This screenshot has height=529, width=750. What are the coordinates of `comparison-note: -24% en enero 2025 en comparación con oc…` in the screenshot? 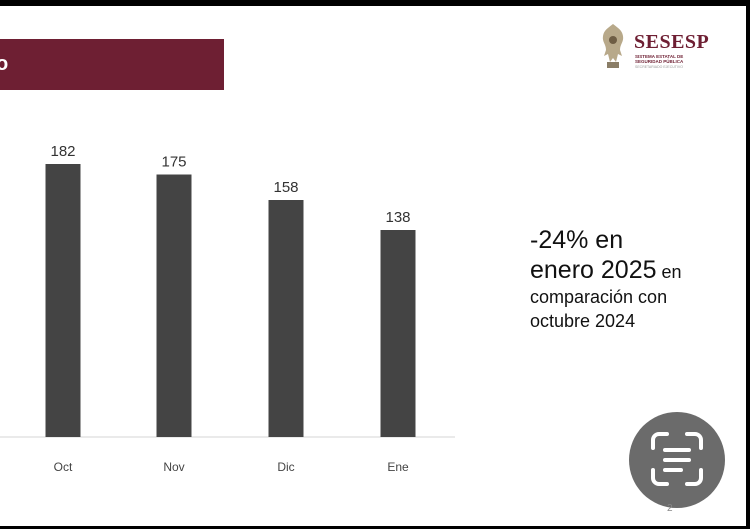 It's located at (606, 278).